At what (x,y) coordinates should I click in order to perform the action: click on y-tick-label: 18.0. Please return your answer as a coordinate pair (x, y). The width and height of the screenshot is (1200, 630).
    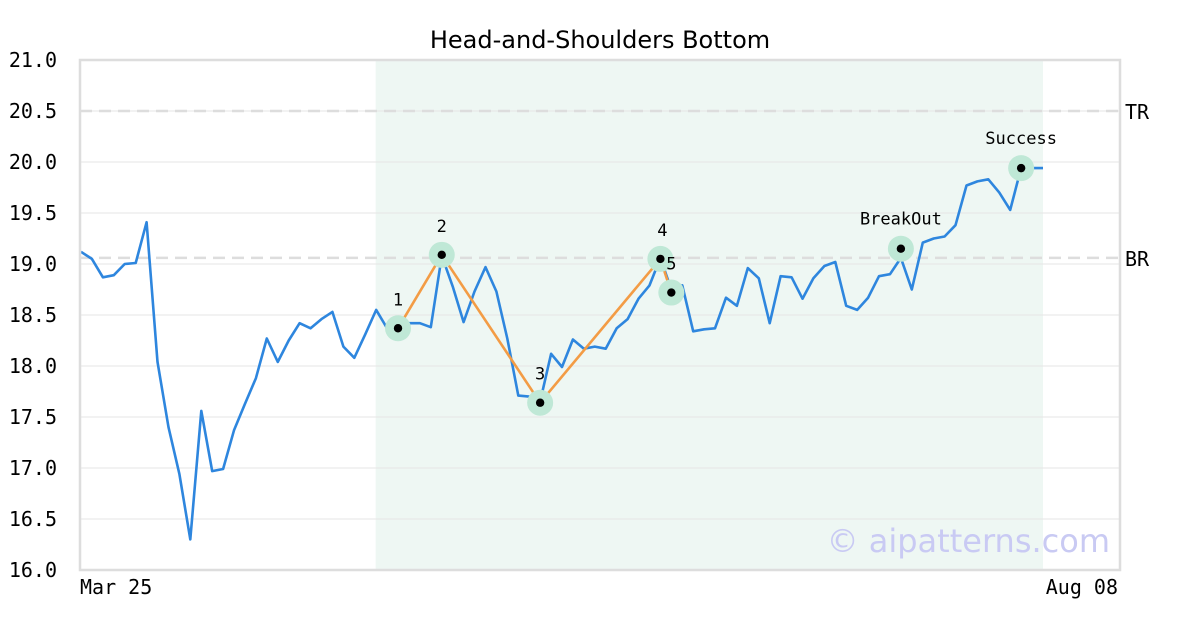
    Looking at the image, I should click on (33, 366).